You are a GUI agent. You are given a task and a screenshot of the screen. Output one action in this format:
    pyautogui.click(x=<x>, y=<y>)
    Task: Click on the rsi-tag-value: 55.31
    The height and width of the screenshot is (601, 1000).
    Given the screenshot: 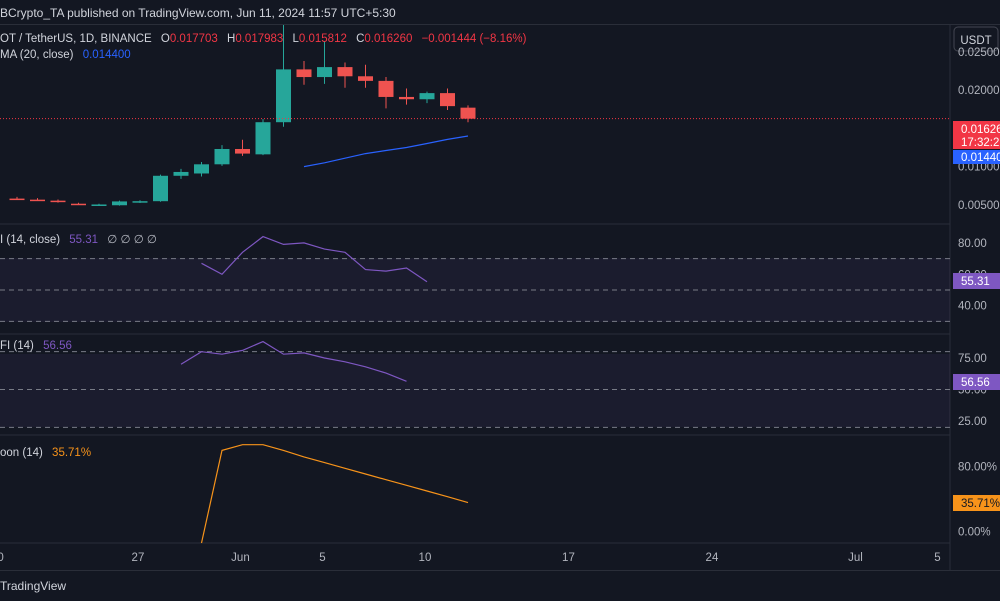 What is the action you would take?
    pyautogui.click(x=975, y=282)
    